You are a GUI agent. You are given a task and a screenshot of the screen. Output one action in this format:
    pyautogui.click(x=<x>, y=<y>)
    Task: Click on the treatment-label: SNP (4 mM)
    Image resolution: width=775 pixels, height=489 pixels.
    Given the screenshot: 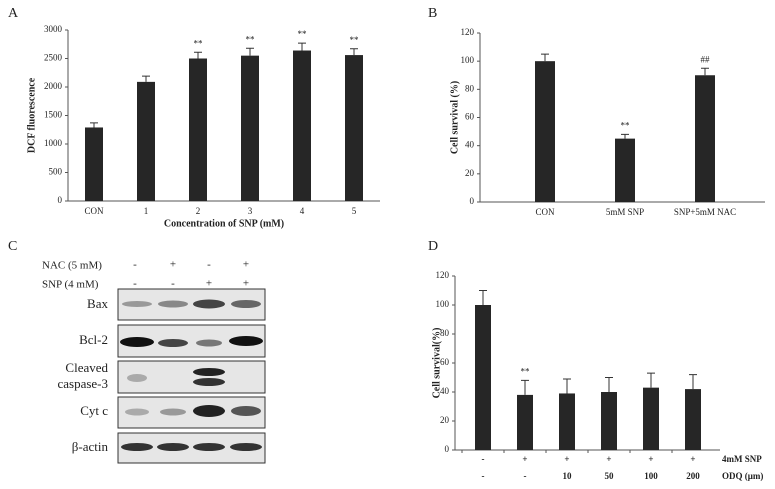 What is the action you would take?
    pyautogui.click(x=70, y=285)
    